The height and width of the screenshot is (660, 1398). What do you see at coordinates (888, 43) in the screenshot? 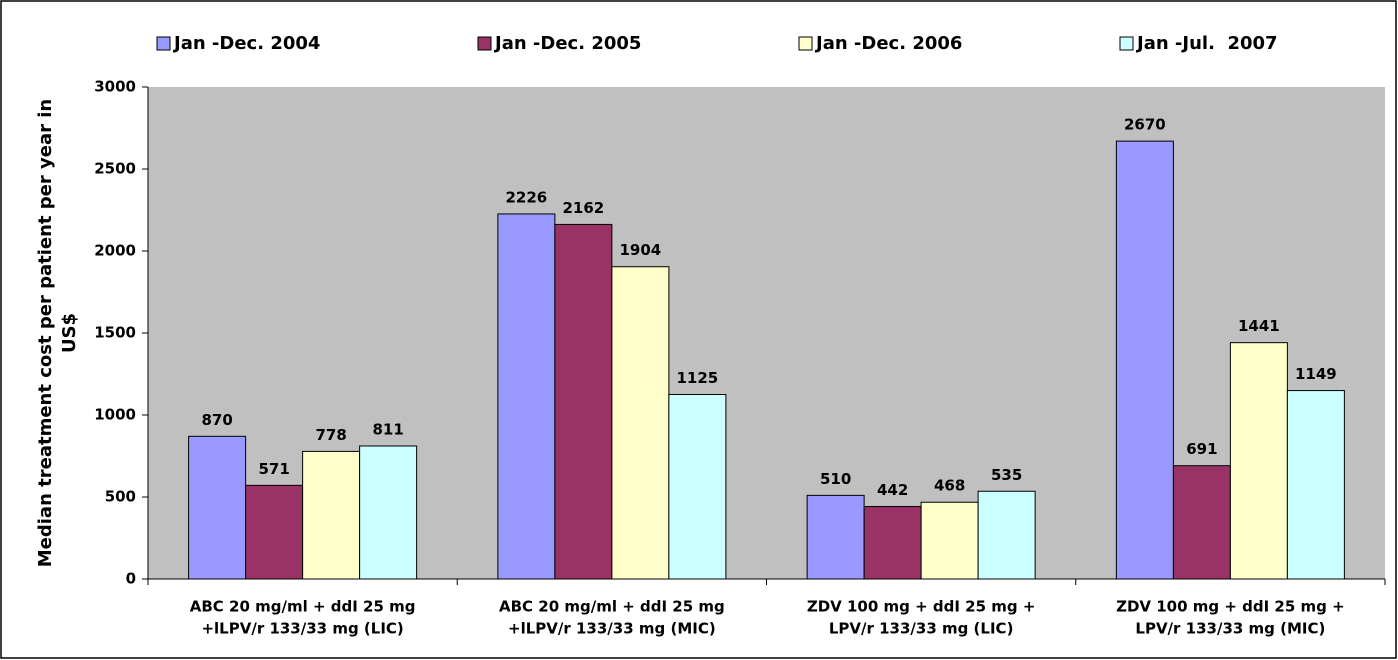
I see `legend-label: Jan -Dec. 2006` at bounding box center [888, 43].